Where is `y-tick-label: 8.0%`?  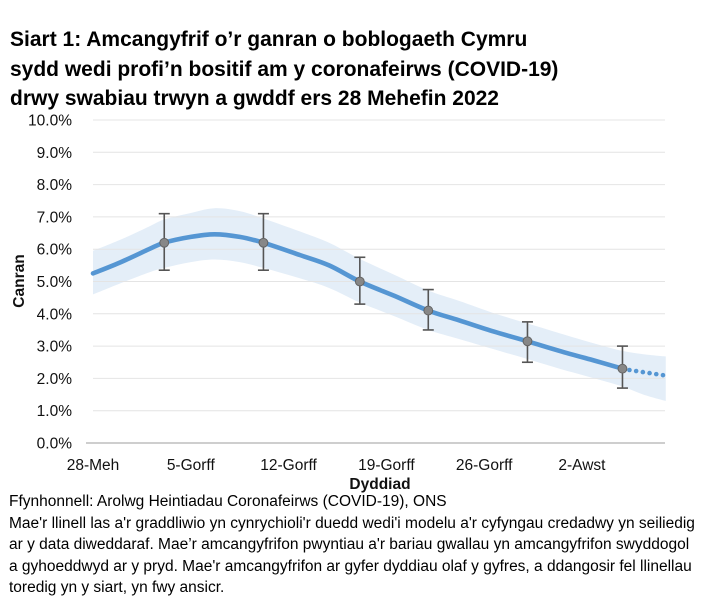 y-tick-label: 8.0% is located at coordinates (55, 185).